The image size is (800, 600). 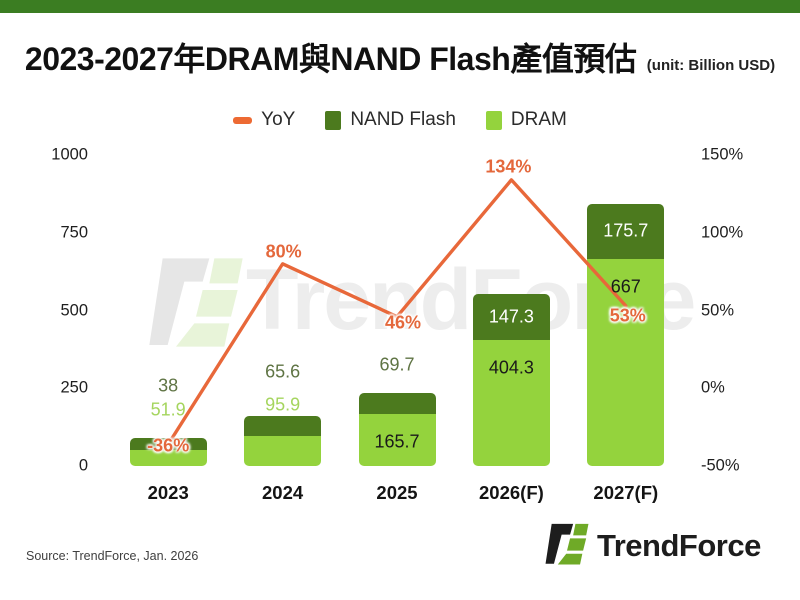 What do you see at coordinates (718, 310) in the screenshot?
I see `right-axis-tick: 50%` at bounding box center [718, 310].